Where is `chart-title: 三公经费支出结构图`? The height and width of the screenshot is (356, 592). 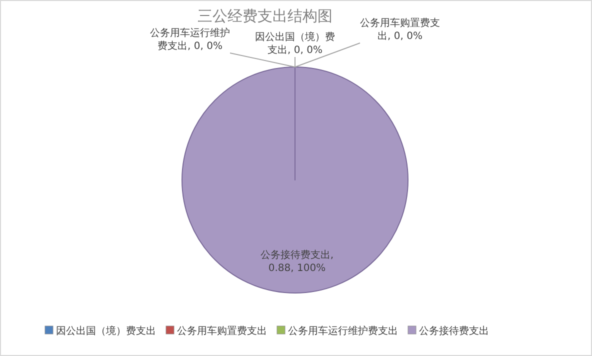
chart-title: 三公经费支出结构图 is located at coordinates (265, 16).